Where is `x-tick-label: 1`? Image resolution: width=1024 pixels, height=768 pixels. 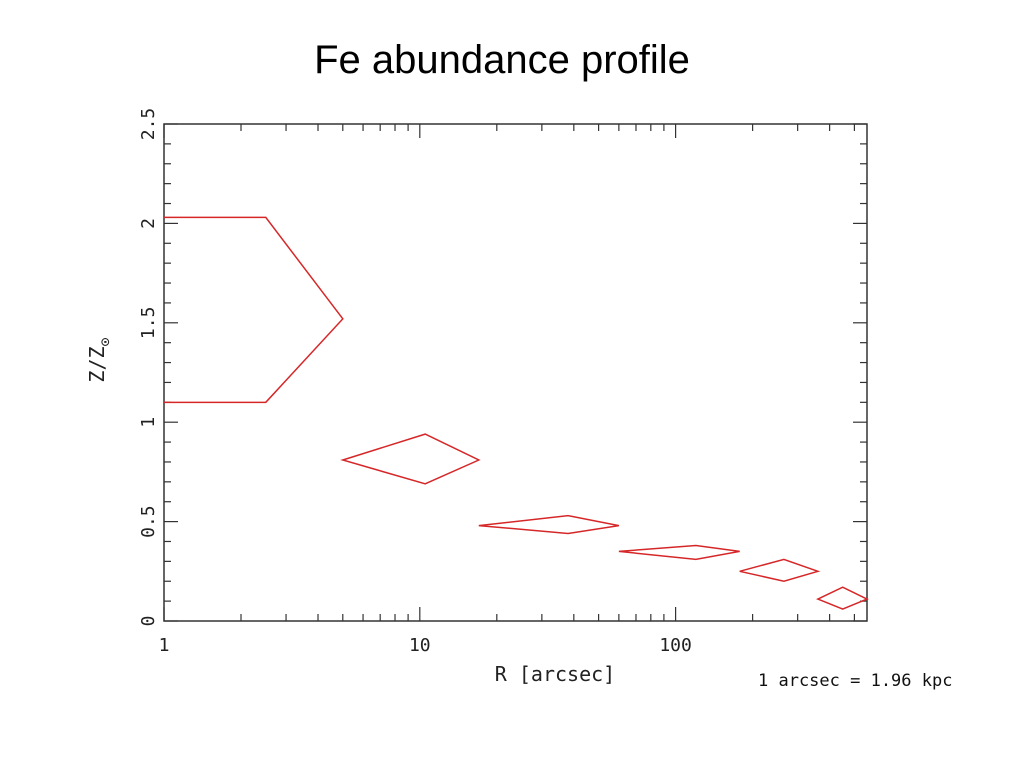 x-tick-label: 1 is located at coordinates (164, 645).